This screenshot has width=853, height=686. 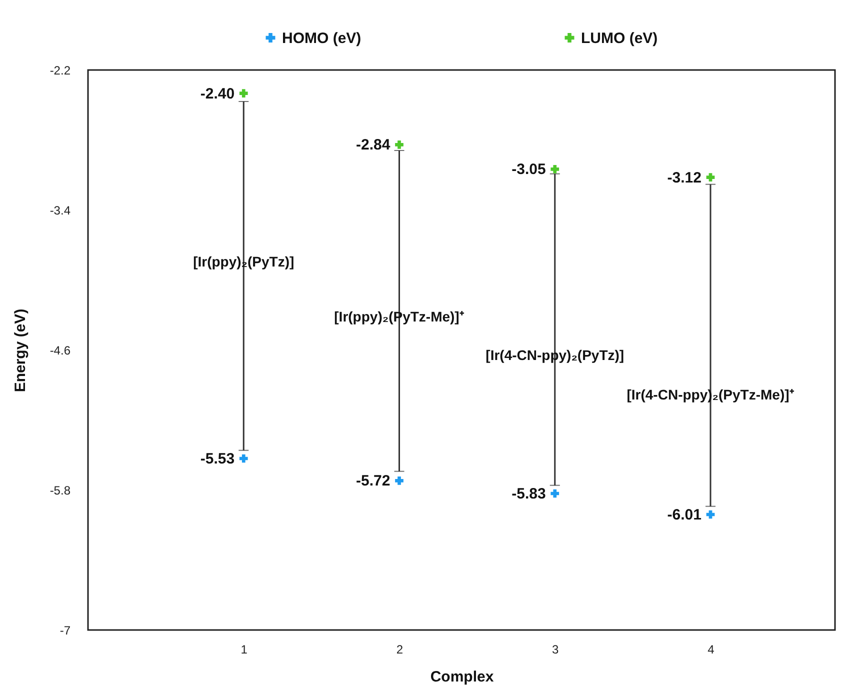 I want to click on data-label: -3.05, so click(x=529, y=169).